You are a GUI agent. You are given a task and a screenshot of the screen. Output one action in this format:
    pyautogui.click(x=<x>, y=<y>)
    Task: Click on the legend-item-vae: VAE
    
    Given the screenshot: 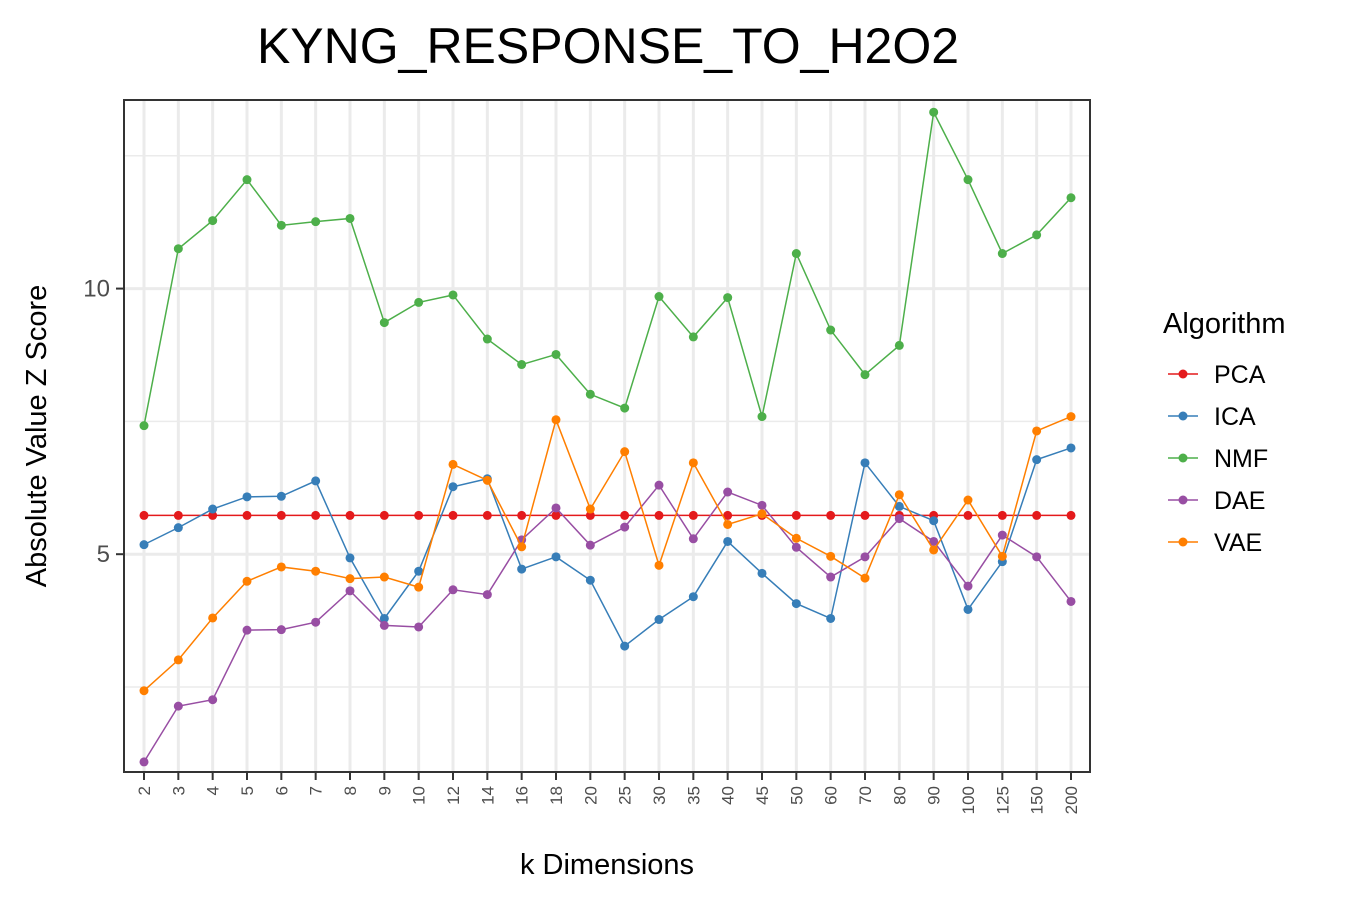 What is the action you would take?
    pyautogui.click(x=1215, y=543)
    